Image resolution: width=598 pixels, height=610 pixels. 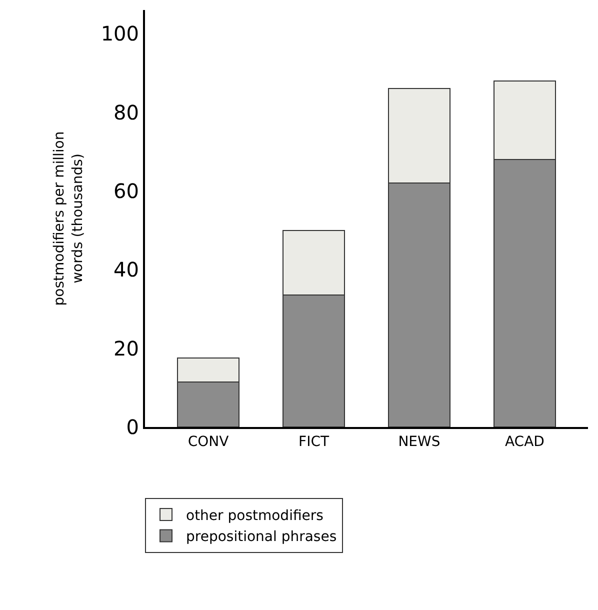 What do you see at coordinates (126, 112) in the screenshot?
I see `y-tick-label: 80` at bounding box center [126, 112].